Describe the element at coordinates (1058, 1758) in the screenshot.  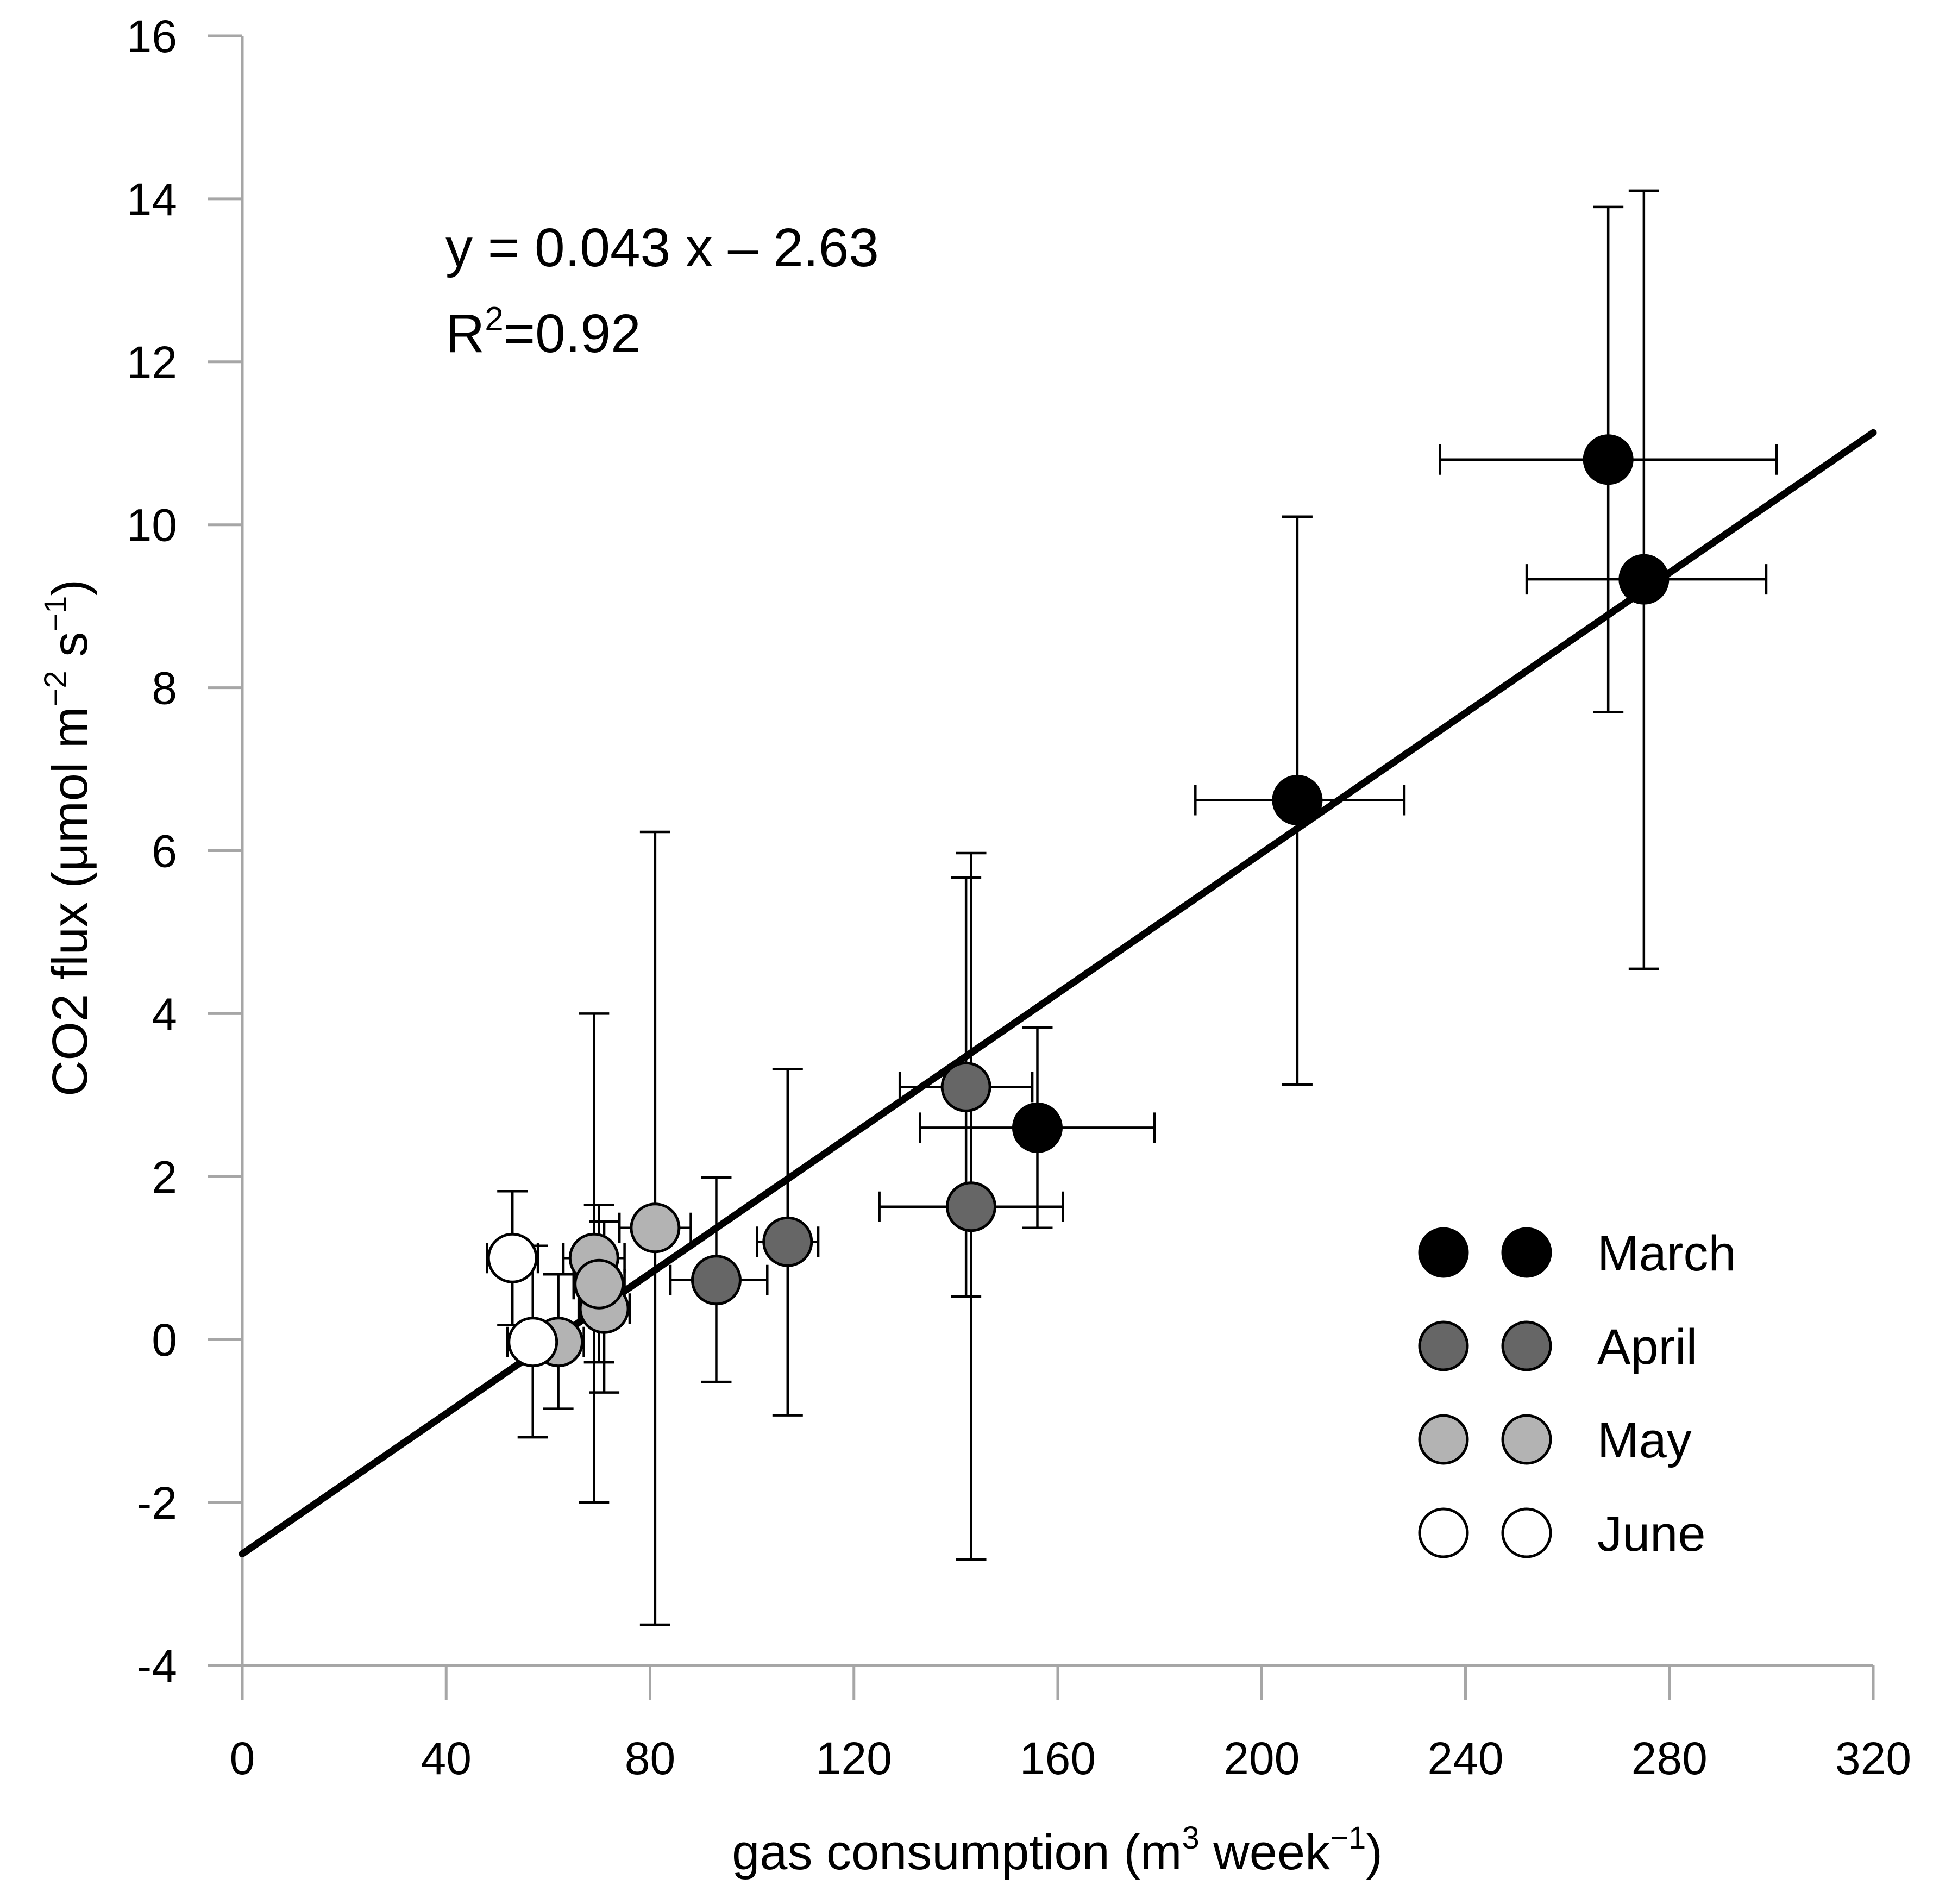
I see `x-tick-label: 160` at that location.